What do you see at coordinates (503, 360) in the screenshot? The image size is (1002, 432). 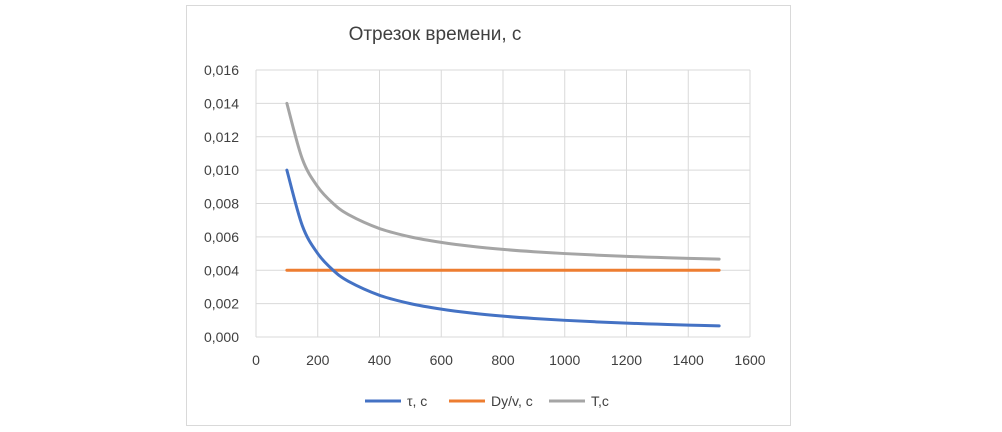 I see `x-tick-label: 800` at bounding box center [503, 360].